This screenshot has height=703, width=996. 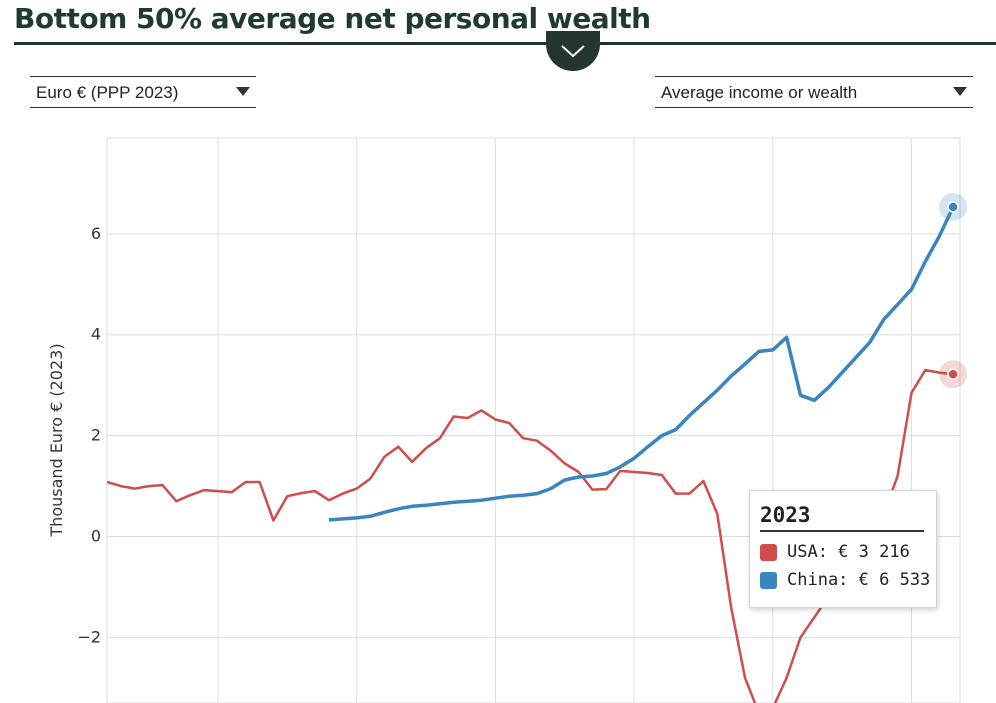 What do you see at coordinates (842, 531) in the screenshot?
I see `tooltip-divider` at bounding box center [842, 531].